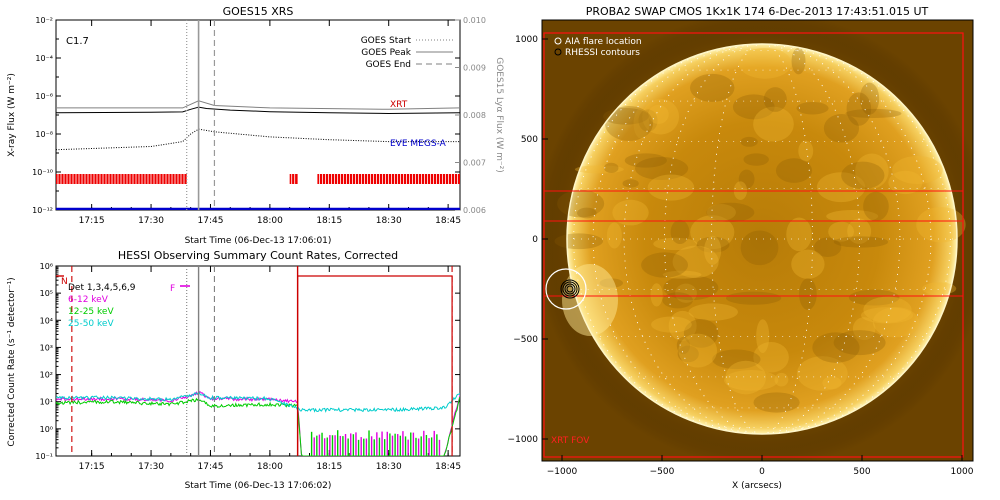 This screenshot has height=500, width=1000. I want to click on y-tick-label: 10⁻⁶, so click(44, 96).